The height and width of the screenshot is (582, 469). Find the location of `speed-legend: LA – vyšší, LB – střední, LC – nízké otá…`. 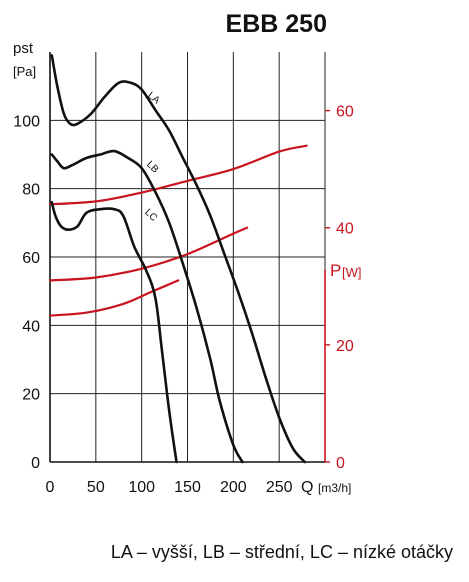

speed-legend: LA – vyšší, LB – střední, LC – nízké otá… is located at coordinates (282, 552).